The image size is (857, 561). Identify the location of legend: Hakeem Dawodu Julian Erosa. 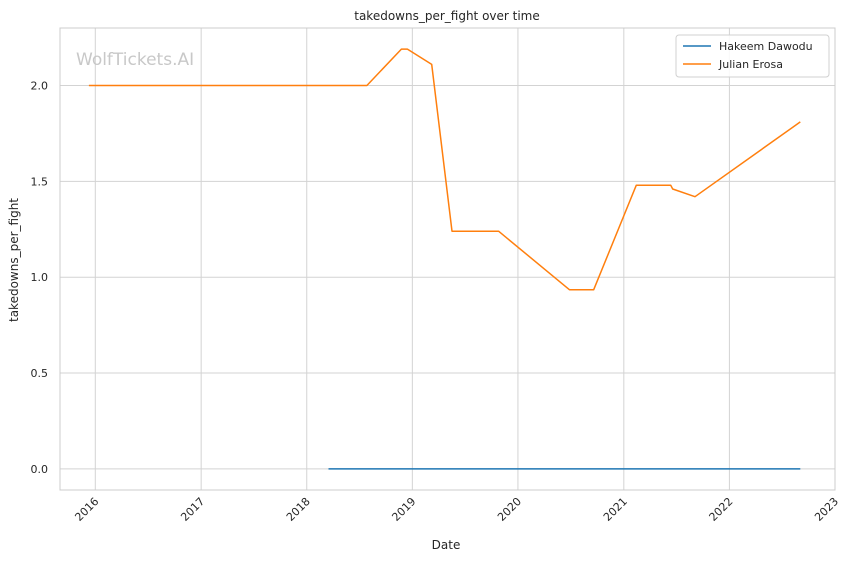
(752, 56).